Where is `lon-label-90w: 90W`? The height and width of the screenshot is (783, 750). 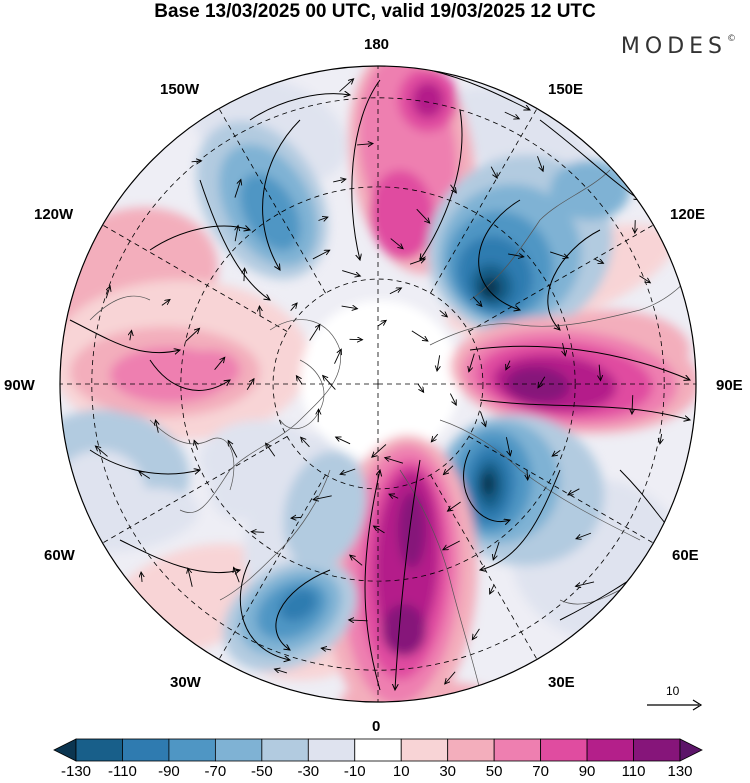
lon-label-90w: 90W is located at coordinates (19, 385).